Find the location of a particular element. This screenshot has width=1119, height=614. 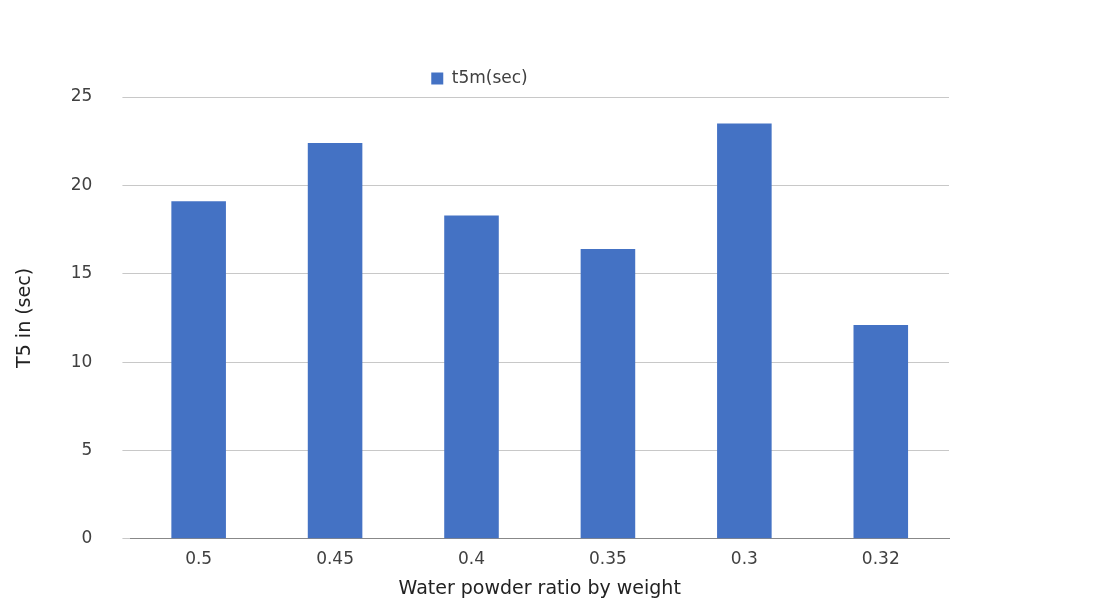

y-tick-label: 15 is located at coordinates (81, 272).